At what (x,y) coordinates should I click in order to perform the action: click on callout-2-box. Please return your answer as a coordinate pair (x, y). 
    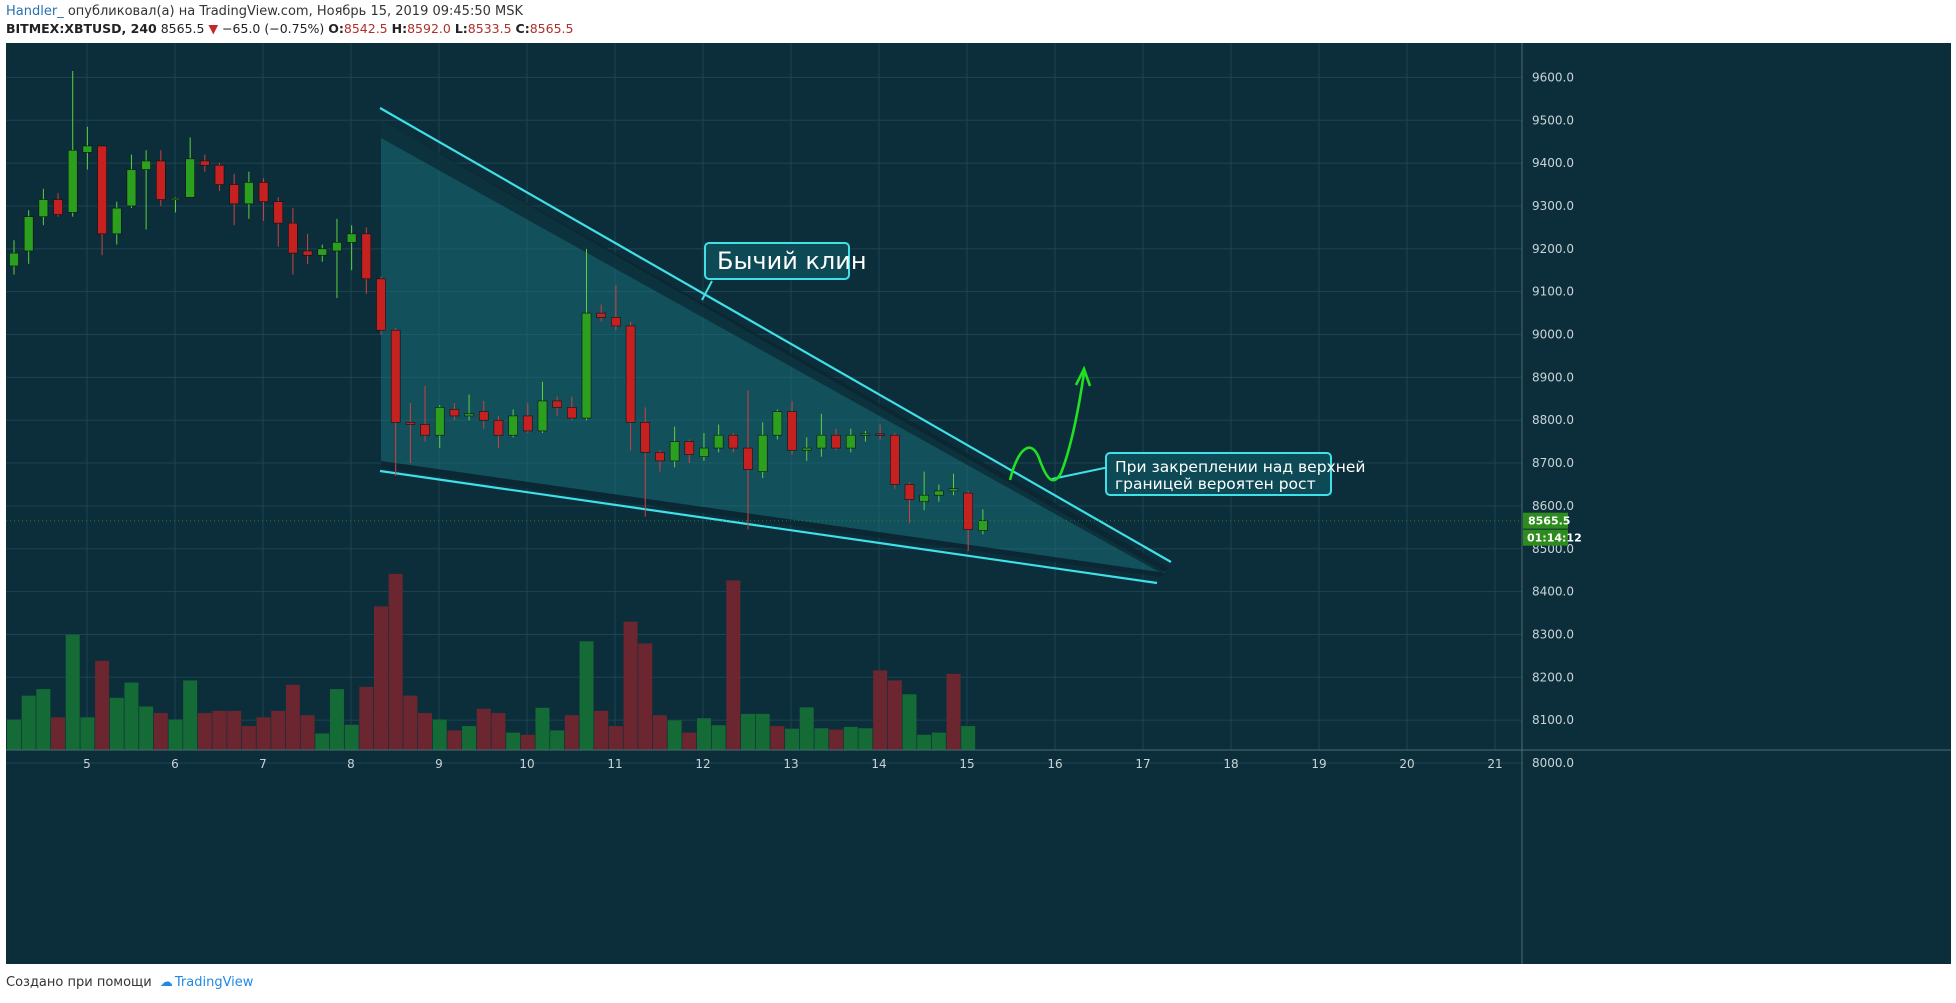
    Looking at the image, I should click on (1218, 474).